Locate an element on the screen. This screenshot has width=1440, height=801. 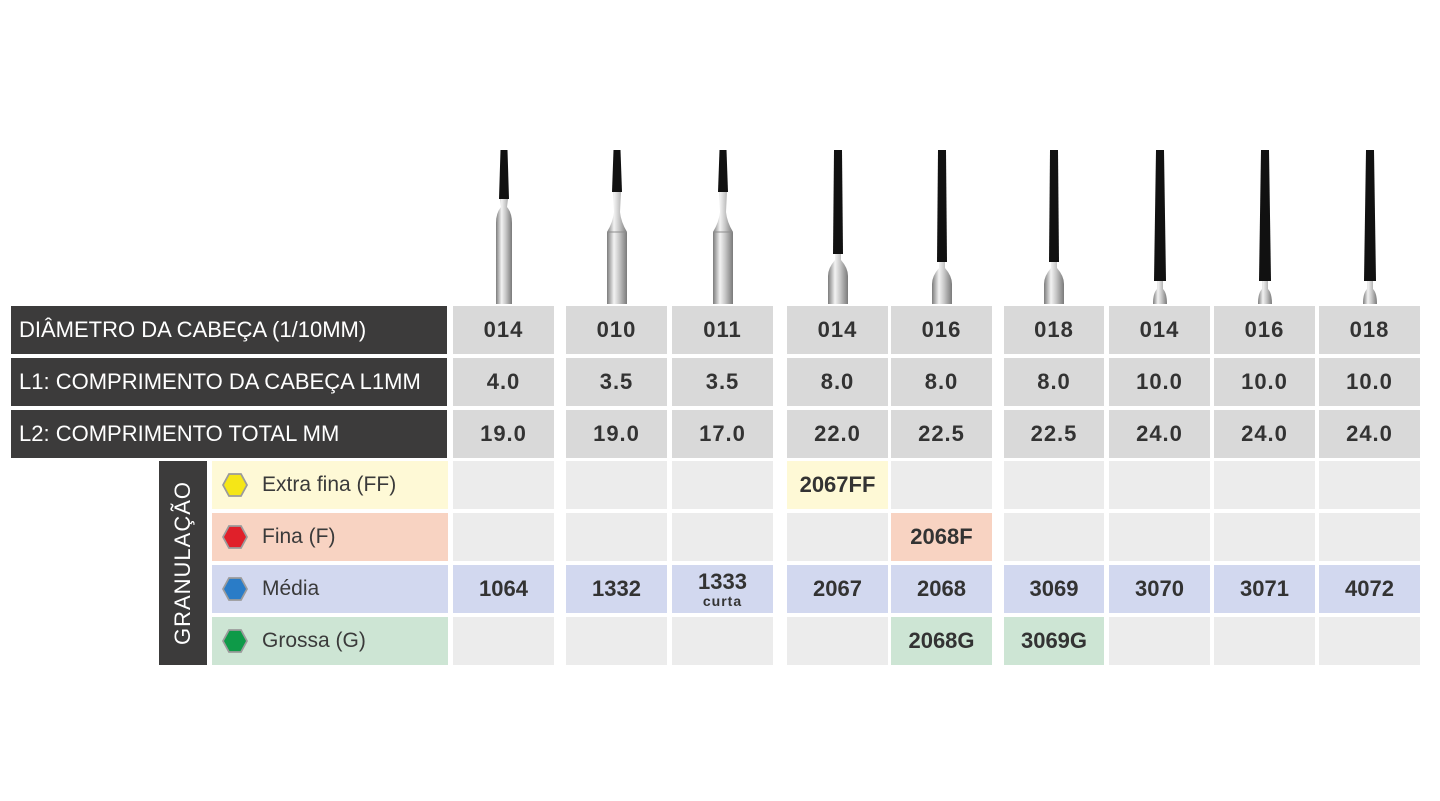
product-code-cell: 1064 is located at coordinates (503, 589).